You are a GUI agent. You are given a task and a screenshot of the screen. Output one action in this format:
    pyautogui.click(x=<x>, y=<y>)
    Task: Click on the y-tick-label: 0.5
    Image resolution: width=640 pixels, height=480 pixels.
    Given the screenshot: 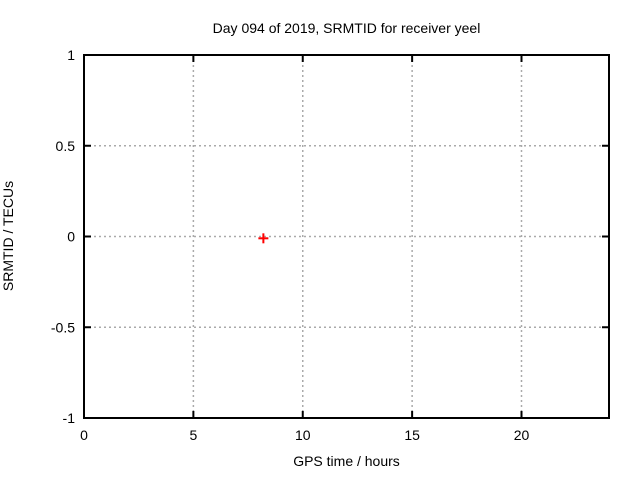 What is the action you would take?
    pyautogui.click(x=66, y=146)
    